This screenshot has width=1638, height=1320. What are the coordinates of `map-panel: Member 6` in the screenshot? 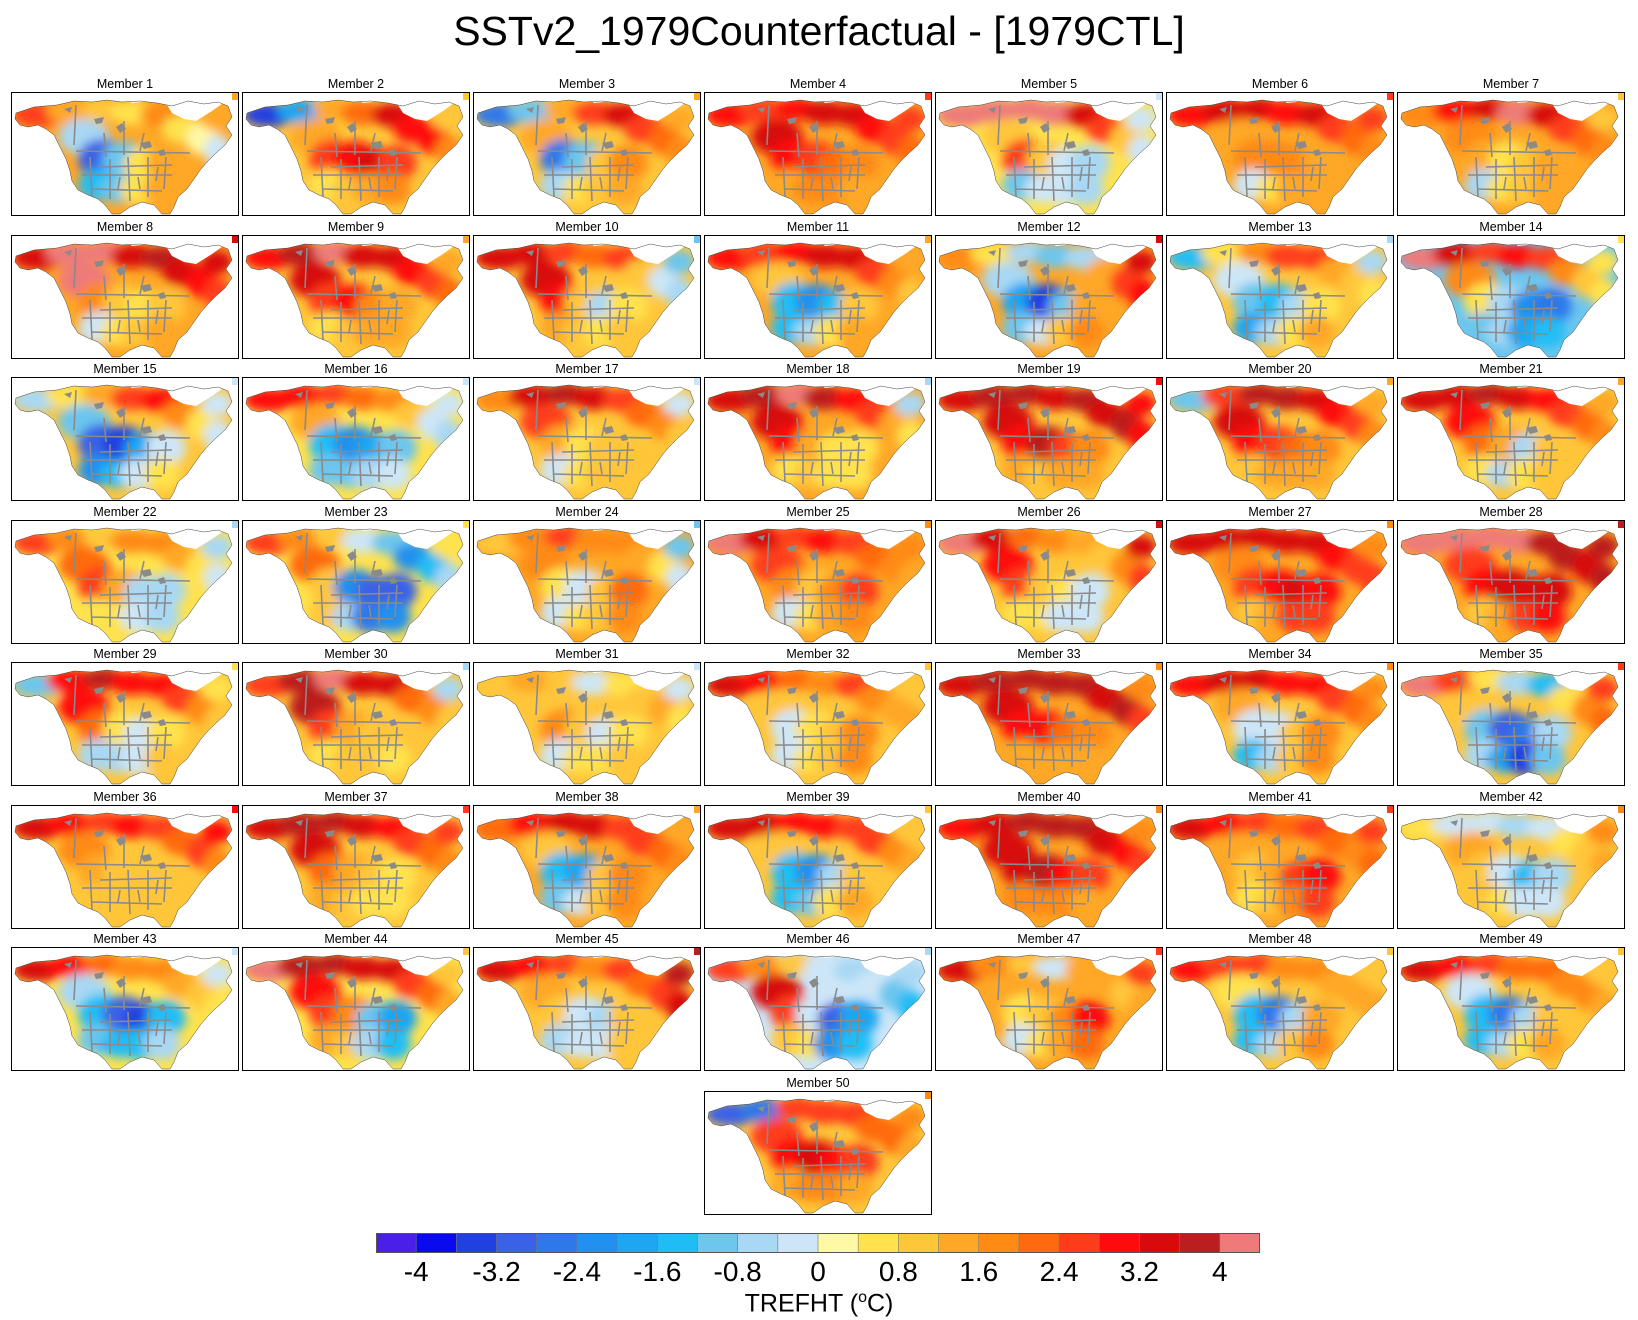 It's located at (1280, 148).